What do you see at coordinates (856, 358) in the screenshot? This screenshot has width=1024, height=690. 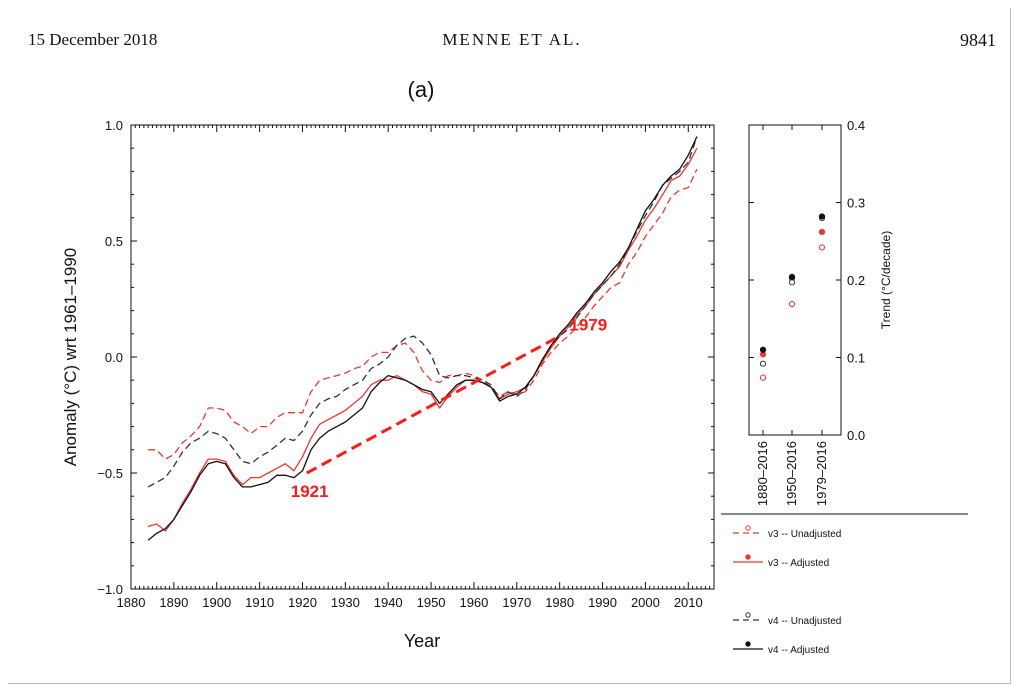 I see `trend-y-tick-label: 0.1` at bounding box center [856, 358].